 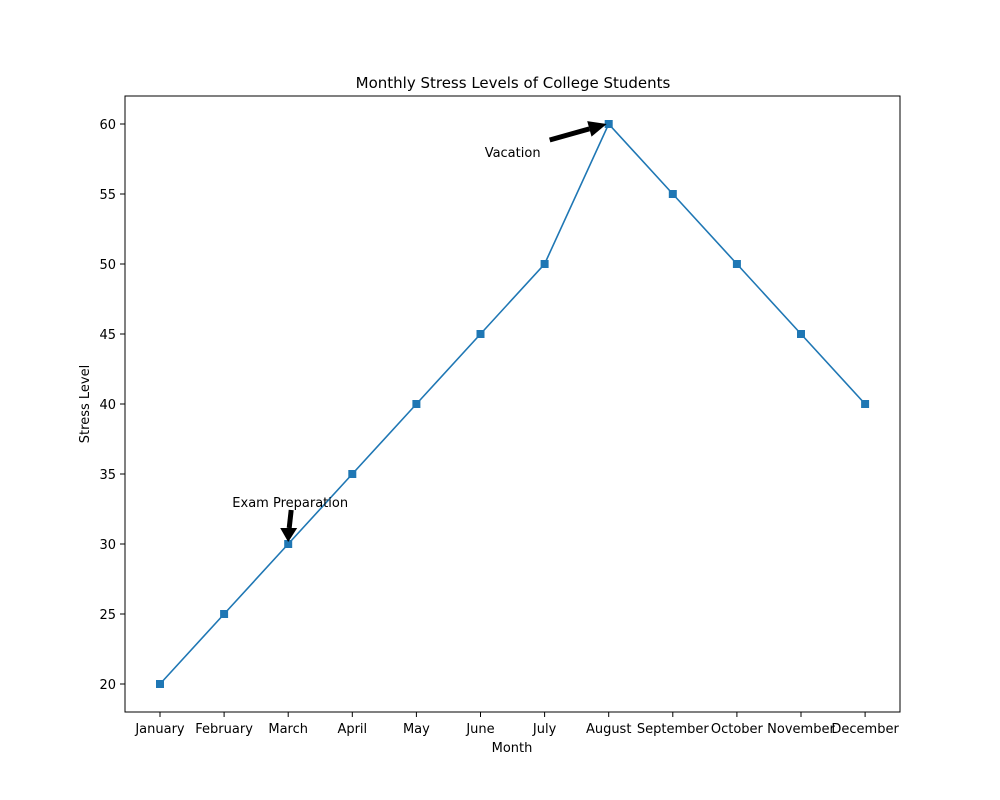 What do you see at coordinates (479, 729) in the screenshot?
I see `x-tick-label: June` at bounding box center [479, 729].